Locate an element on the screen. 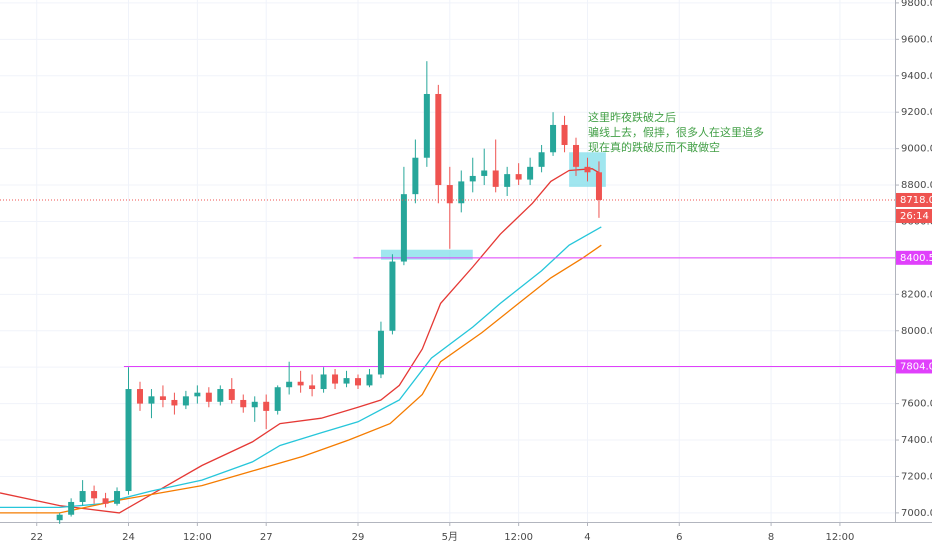 The width and height of the screenshot is (932, 554). x-tick-label: 4 is located at coordinates (587, 537).